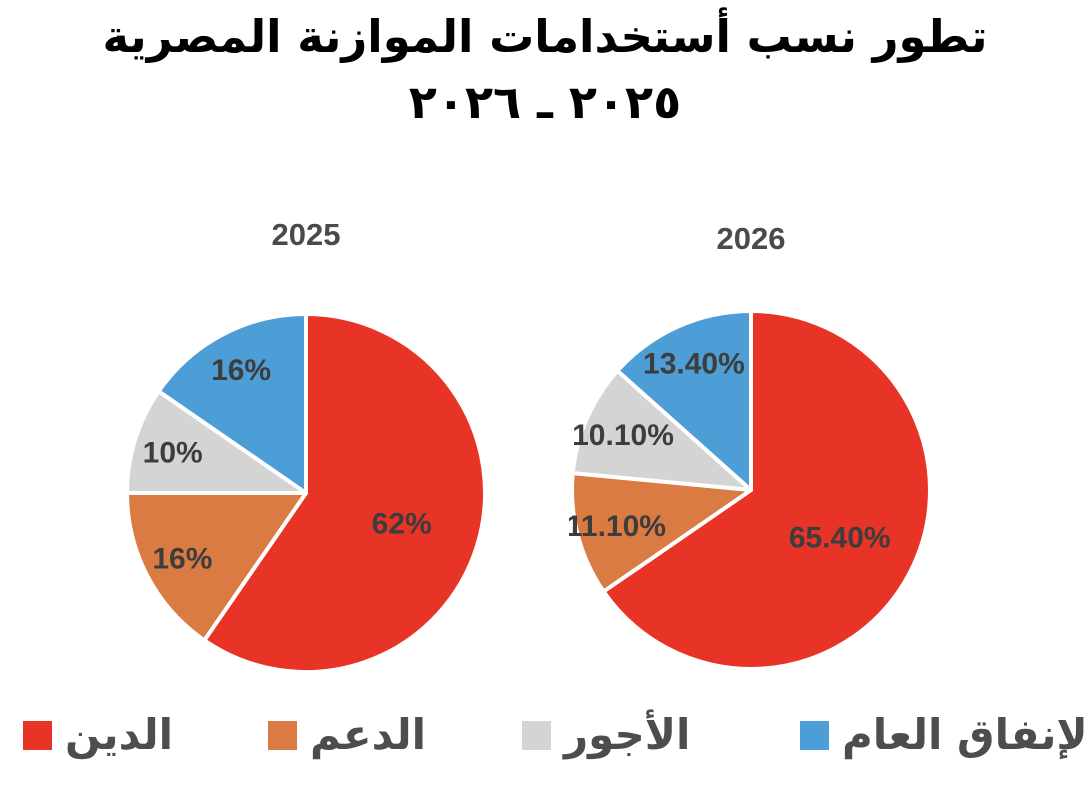 This screenshot has height=794, width=1090. I want to click on pie-2025-year-label: 2025, so click(306, 234).